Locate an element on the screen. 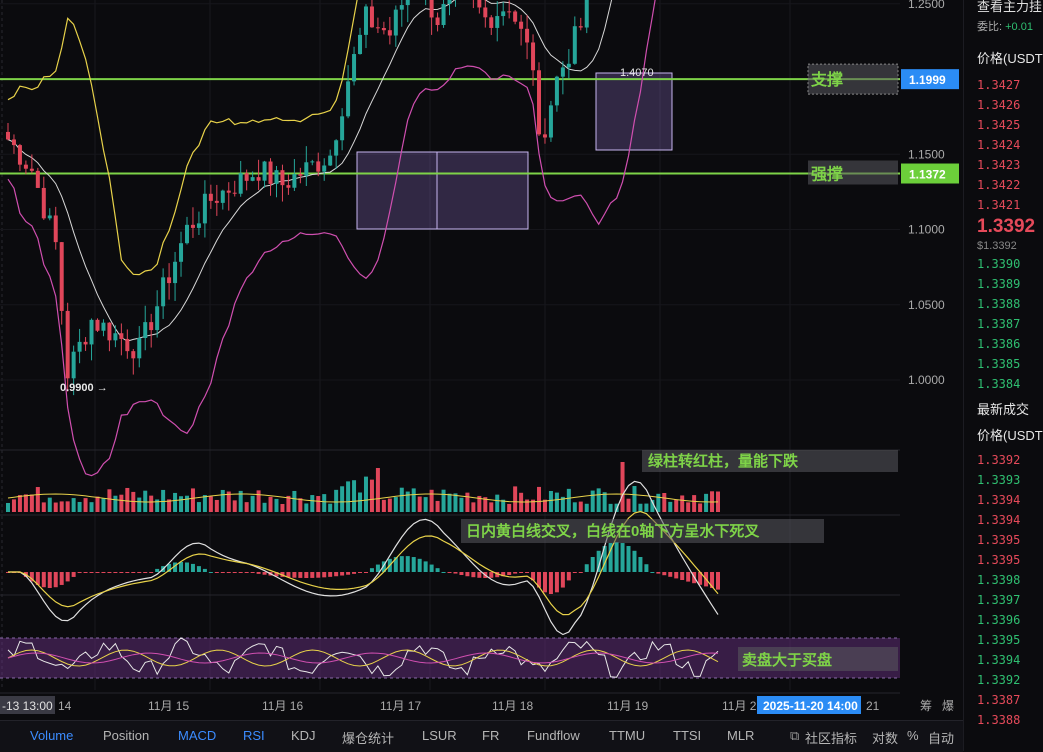 The width and height of the screenshot is (1043, 752). asks-row: 1.3426 is located at coordinates (999, 105).